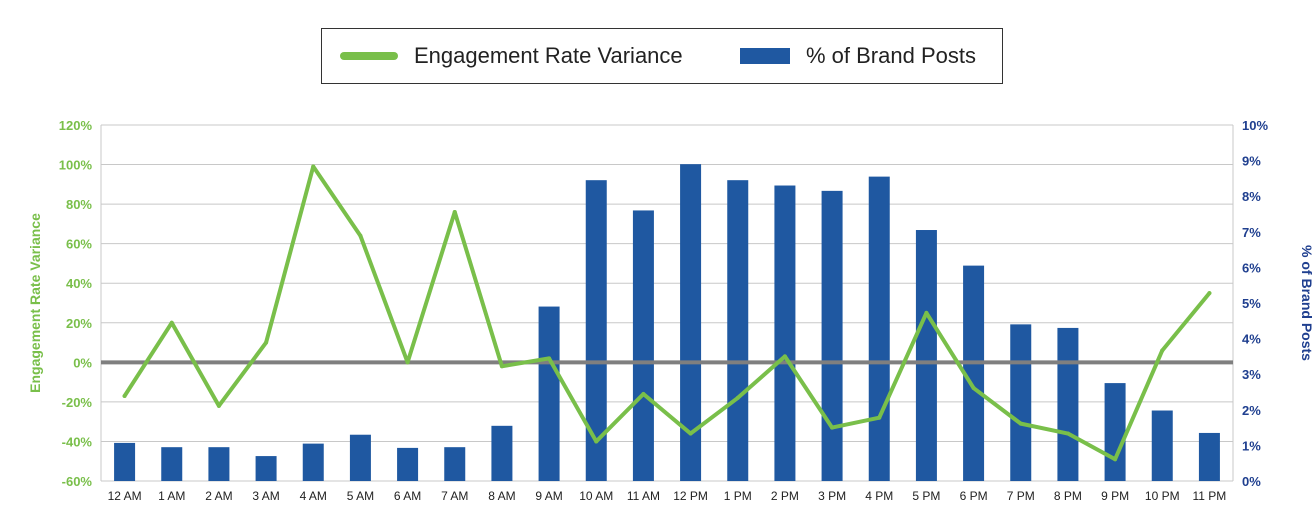  Describe the element at coordinates (1255, 303) in the screenshot. I see `right-axis-ticks: 0% 1% 2% 3% 4% 5% 6% 7% 8% 9% 10%` at that location.